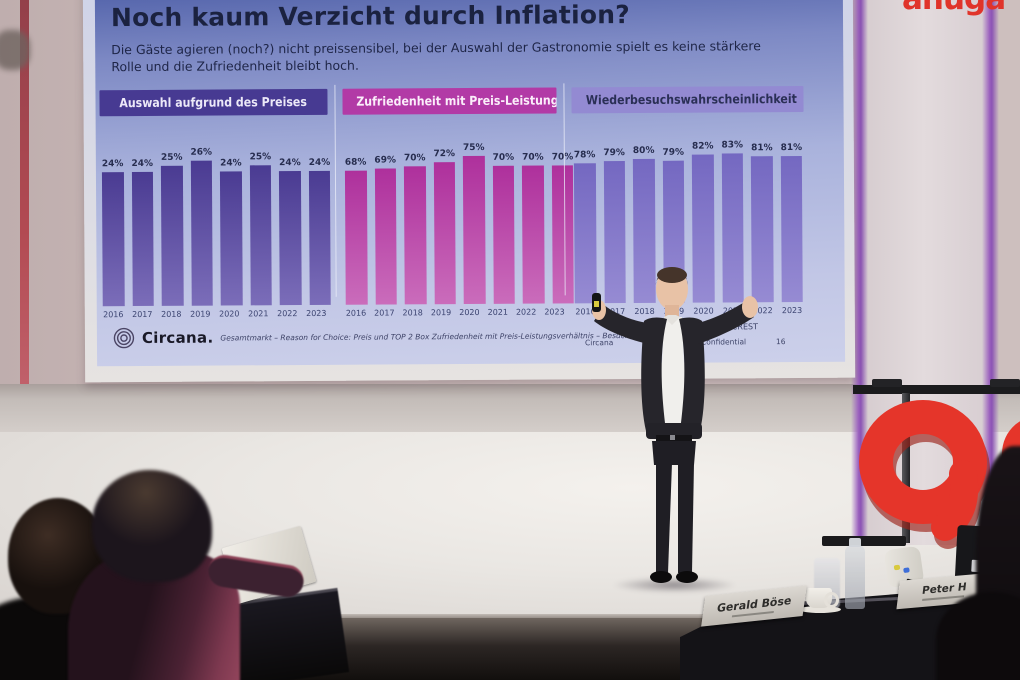 Image resolution: width=1020 pixels, height=680 pixels. Describe the element at coordinates (584, 155) in the screenshot. I see `bar-value-label: 78%` at that location.